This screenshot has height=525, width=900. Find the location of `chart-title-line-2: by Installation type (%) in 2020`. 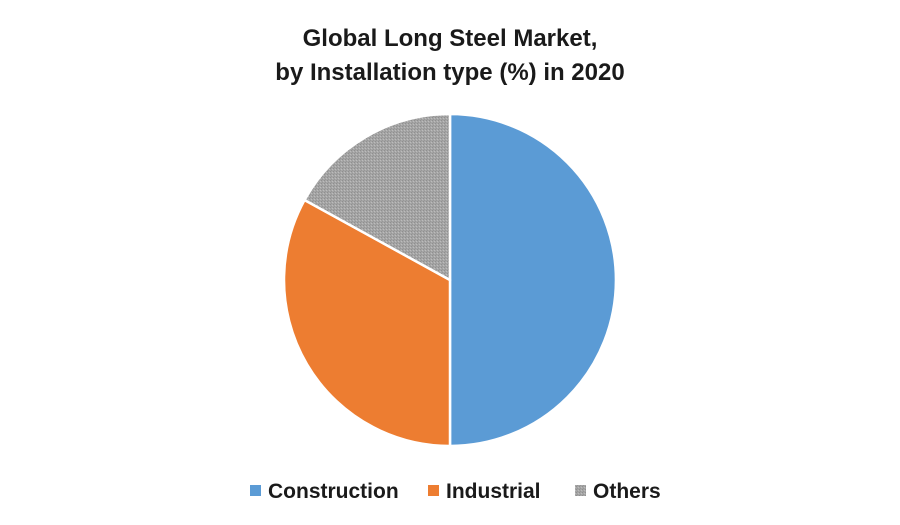

chart-title-line-2: by Installation type (%) in 2020 is located at coordinates (449, 72).